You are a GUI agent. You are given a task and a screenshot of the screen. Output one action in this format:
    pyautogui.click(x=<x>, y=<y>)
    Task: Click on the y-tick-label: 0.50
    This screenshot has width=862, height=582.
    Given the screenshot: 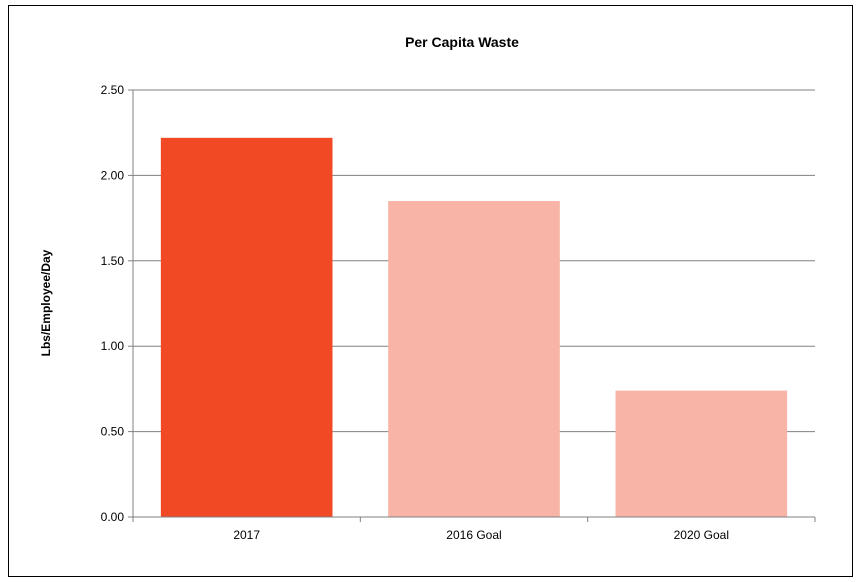 What is the action you would take?
    pyautogui.click(x=113, y=432)
    